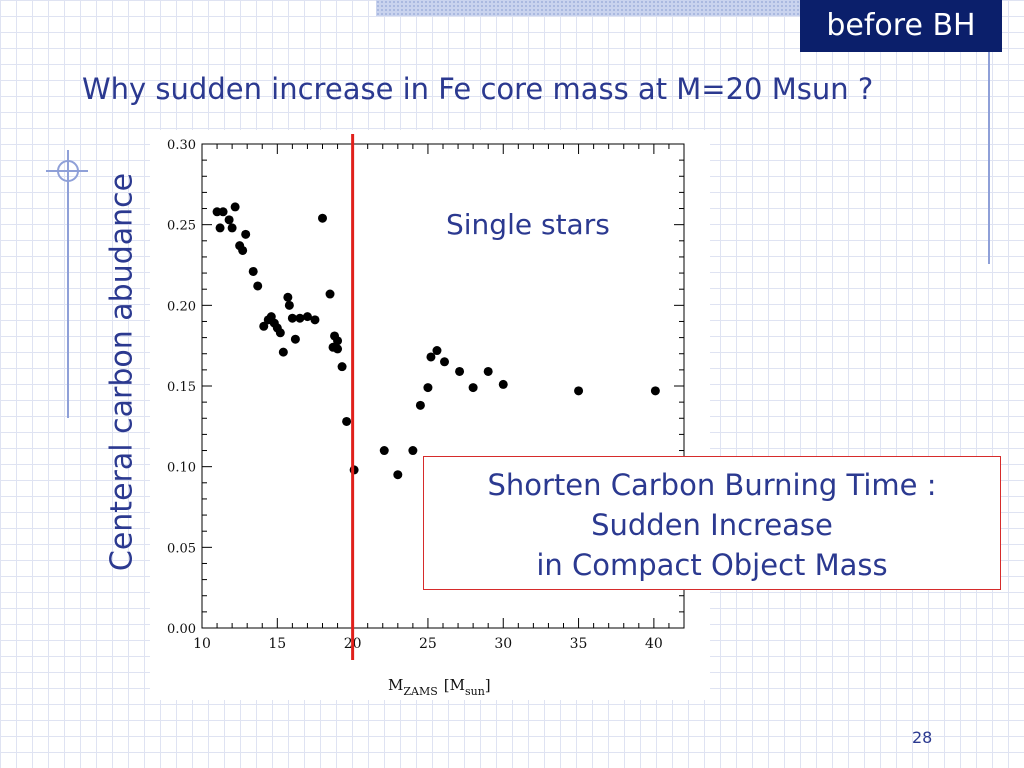  I want to click on left-decoration-line, so click(68, 284).